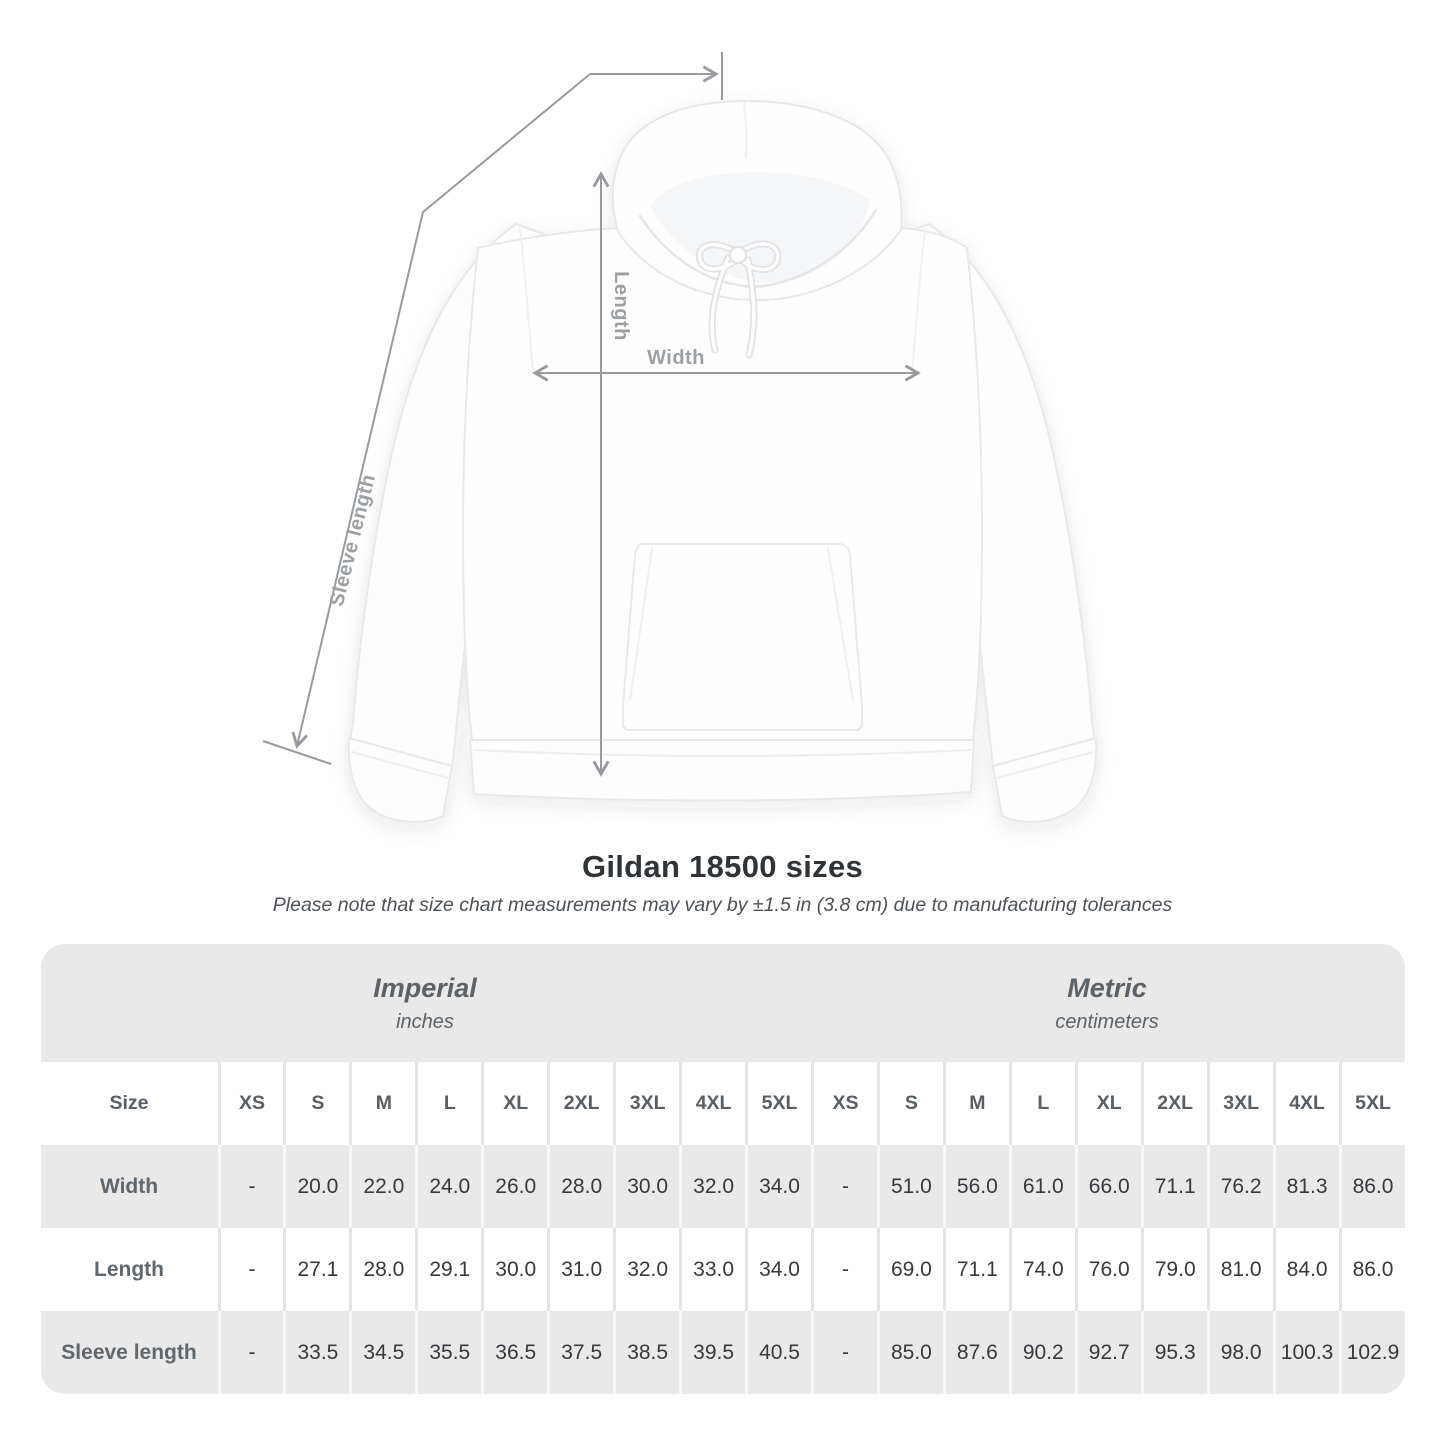  I want to click on size-value-cell: 29.1, so click(448, 1269).